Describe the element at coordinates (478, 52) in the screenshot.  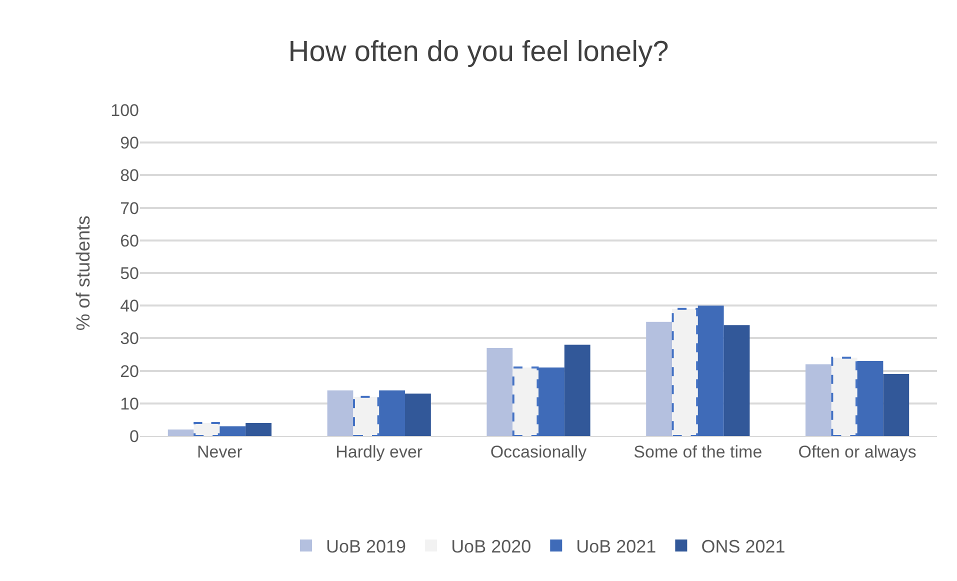
I see `chart-title: How often do you feel lonely?` at that location.